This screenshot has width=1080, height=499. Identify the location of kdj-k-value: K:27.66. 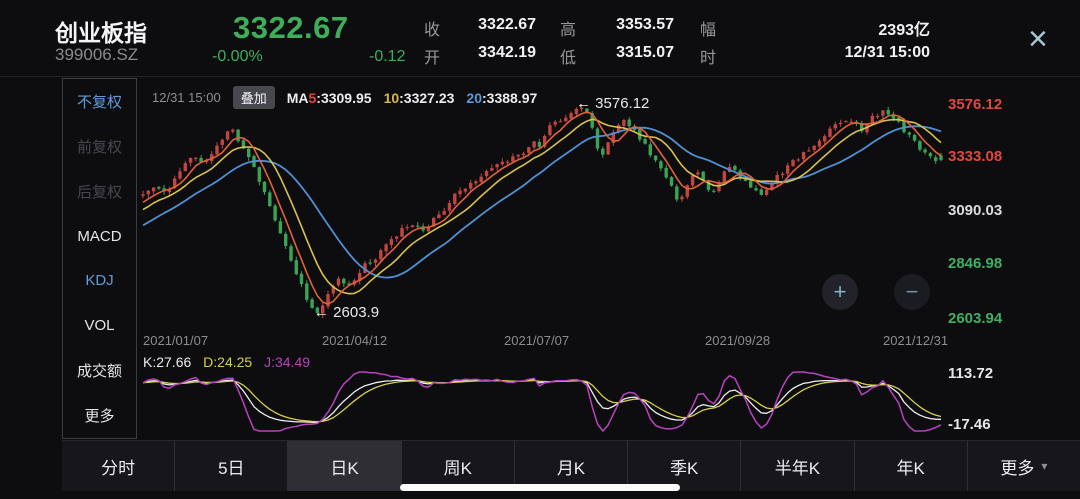
(167, 362).